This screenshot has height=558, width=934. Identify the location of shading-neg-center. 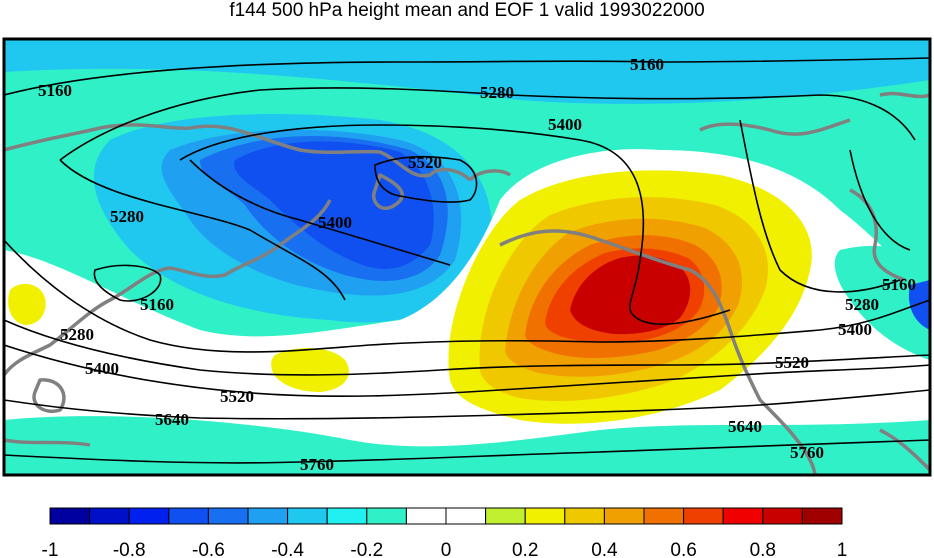
(334, 205).